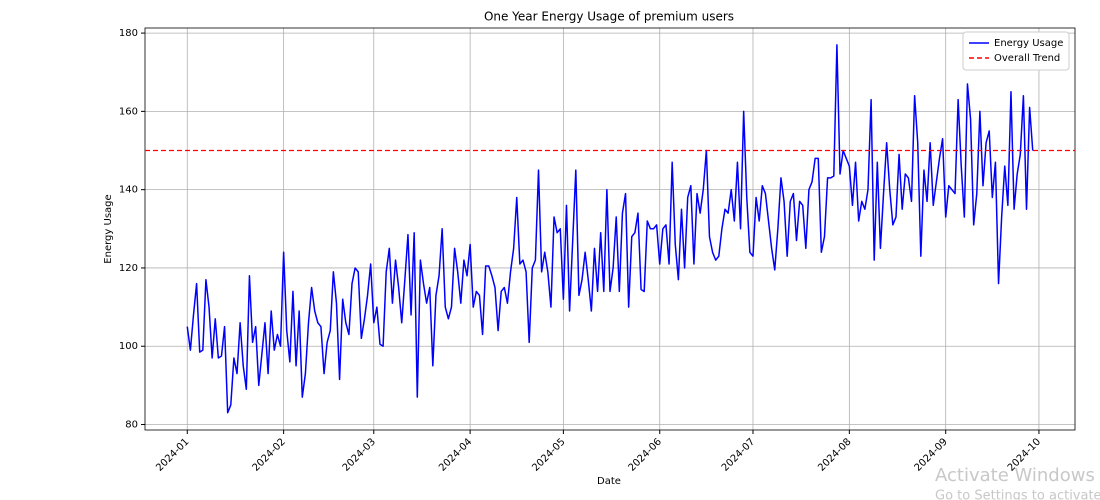 Image resolution: width=1100 pixels, height=500 pixels. Describe the element at coordinates (131, 425) in the screenshot. I see `y-tick-label: 80` at that location.